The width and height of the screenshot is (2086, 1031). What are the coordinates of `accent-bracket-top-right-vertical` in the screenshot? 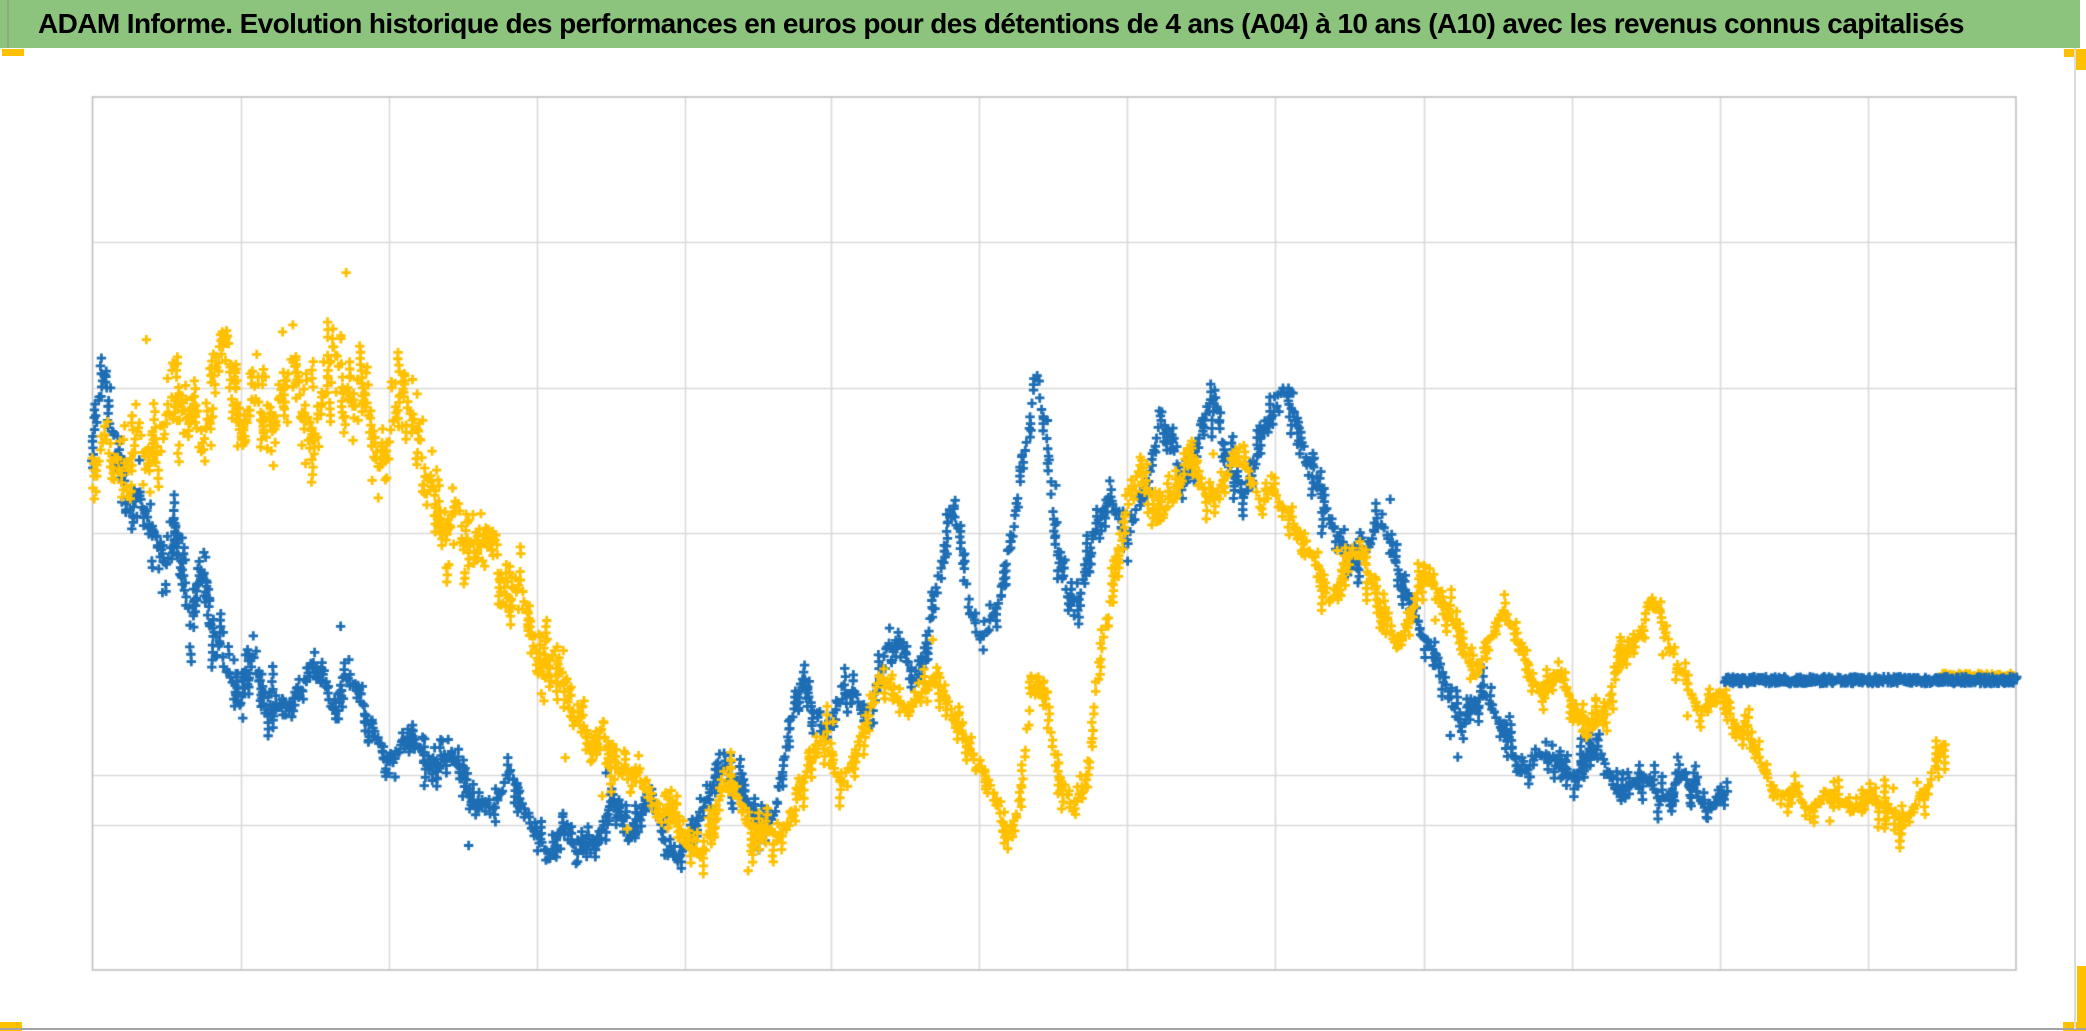 It's located at (2081, 59).